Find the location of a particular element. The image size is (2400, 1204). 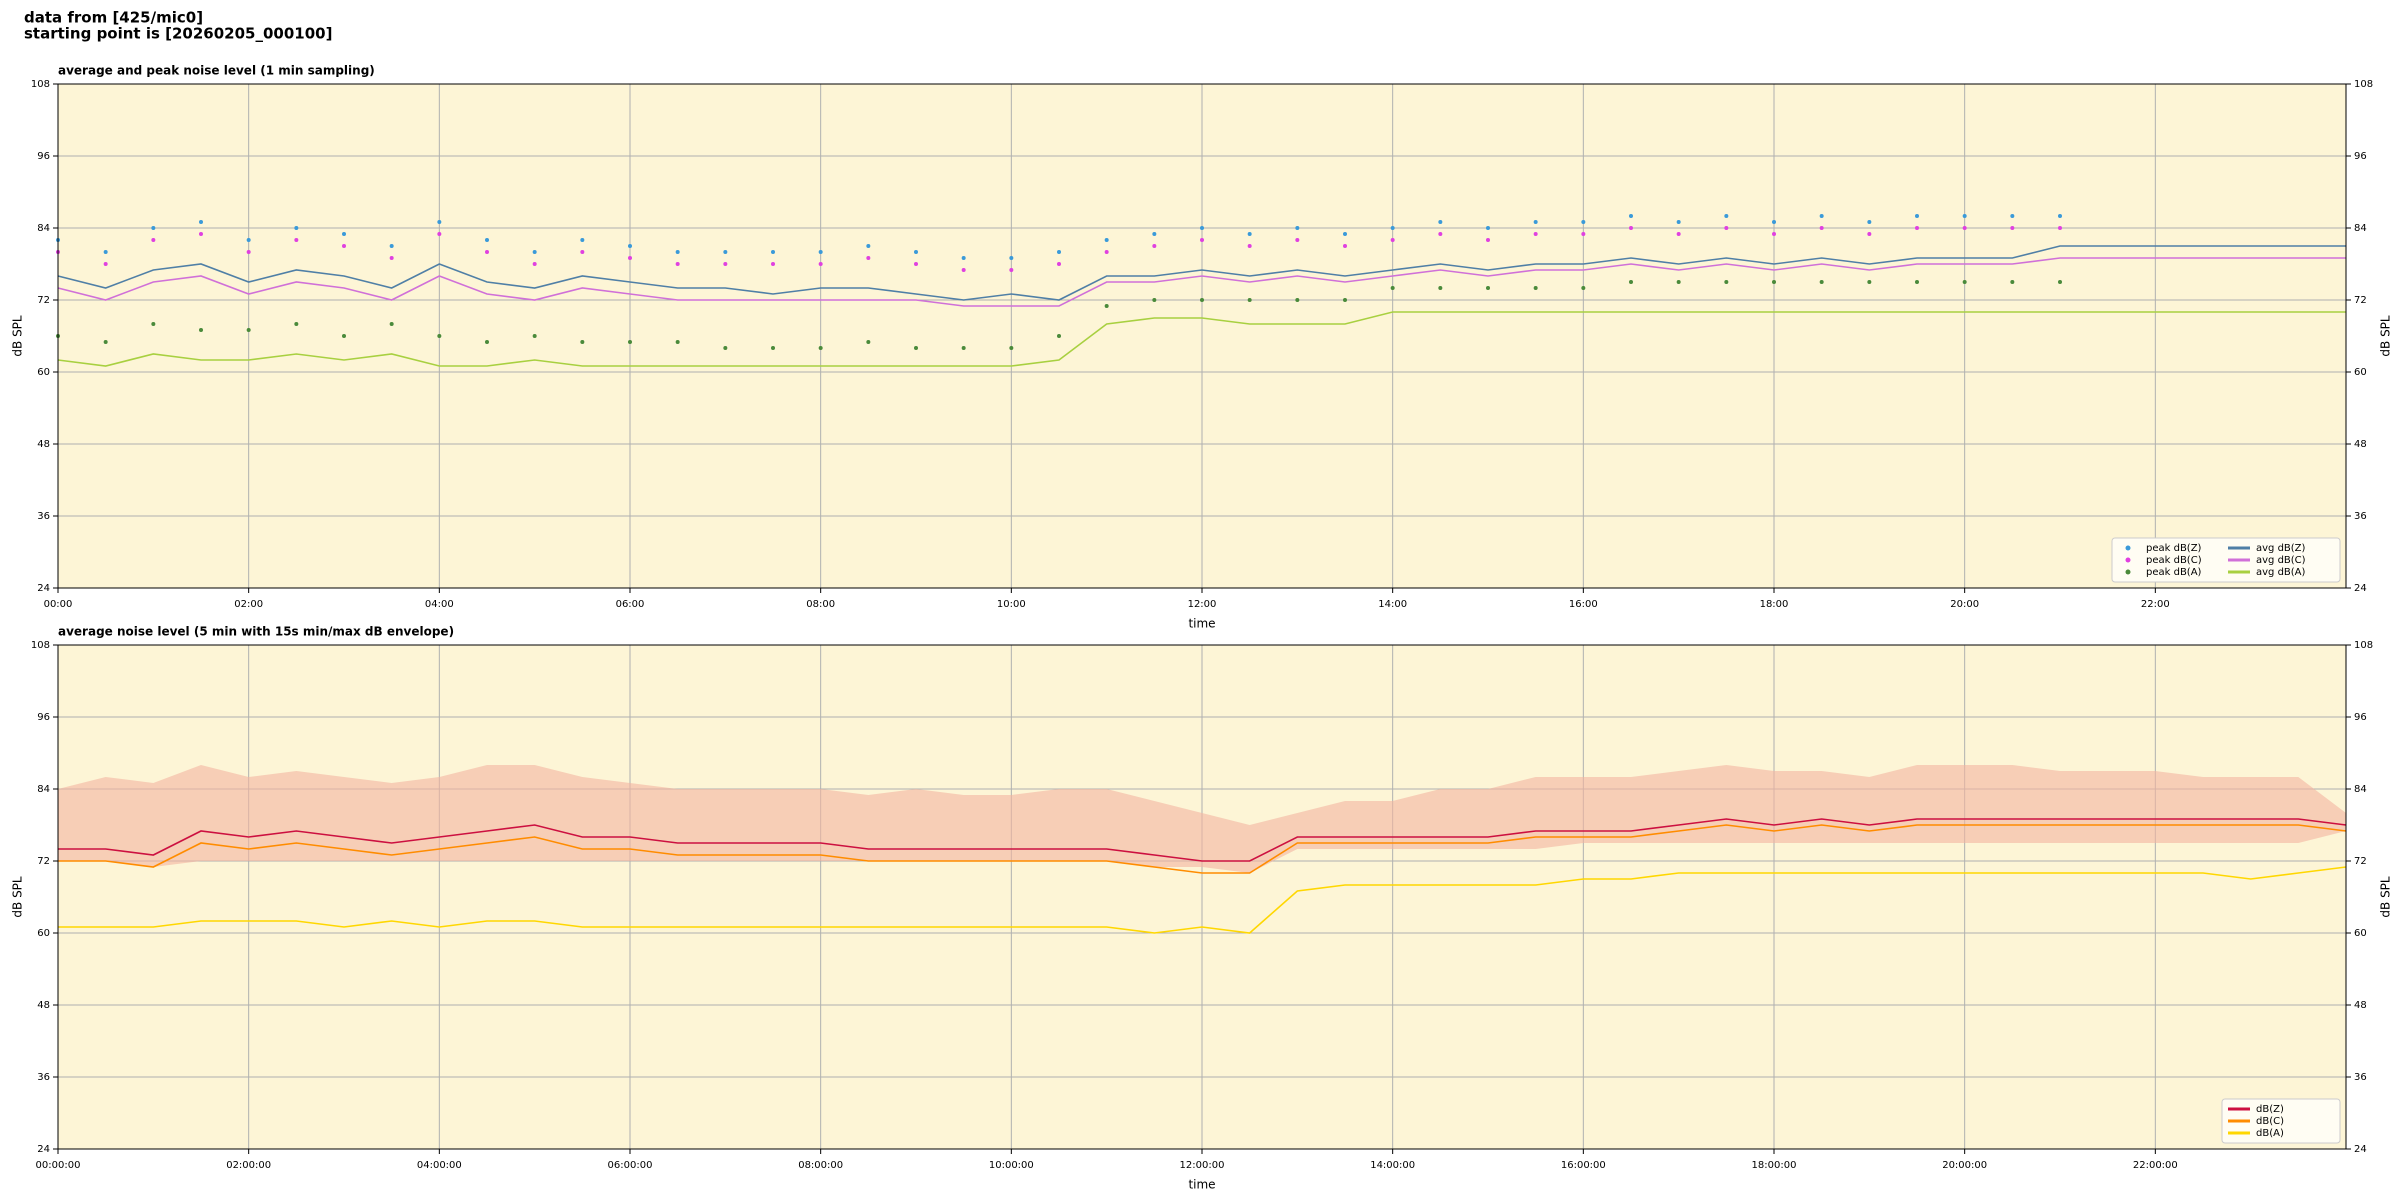

legend-label: peak dB(Z) is located at coordinates (2174, 548).